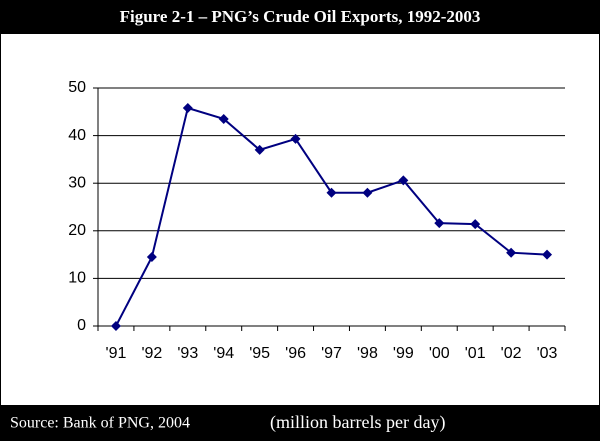 Image resolution: width=600 pixels, height=441 pixels. Describe the element at coordinates (100, 423) in the screenshot. I see `source: Source: Bank of PNG, 2004` at that location.